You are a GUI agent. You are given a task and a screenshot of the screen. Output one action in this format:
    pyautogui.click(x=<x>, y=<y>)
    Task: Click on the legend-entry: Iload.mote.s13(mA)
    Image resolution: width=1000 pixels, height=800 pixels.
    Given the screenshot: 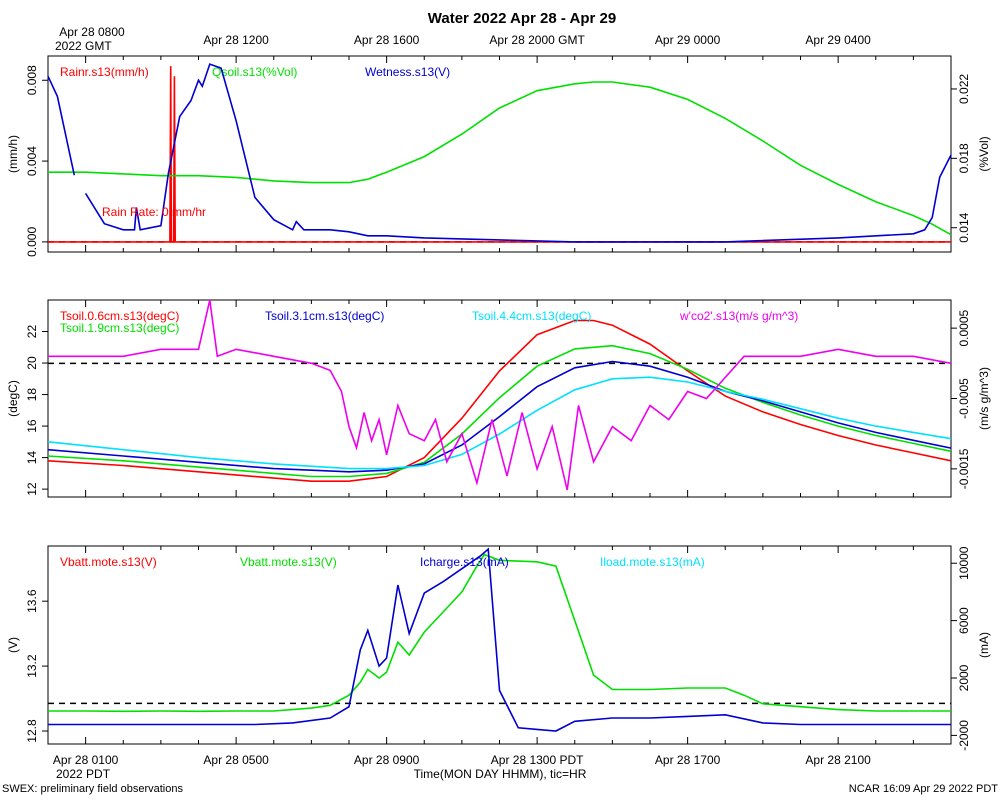 What is the action you would take?
    pyautogui.click(x=652, y=562)
    